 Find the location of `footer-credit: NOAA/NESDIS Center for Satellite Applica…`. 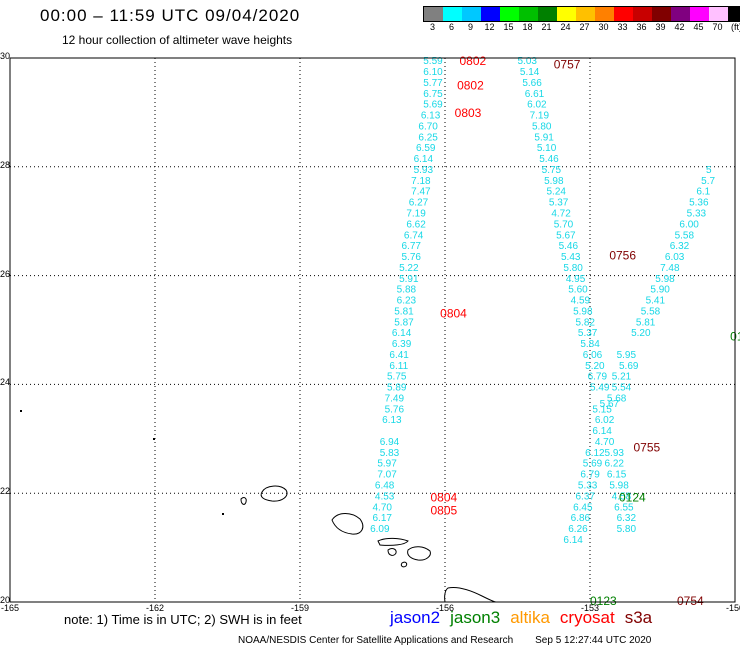

footer-credit: NOAA/NESDIS Center for Satellite Applica… is located at coordinates (376, 640).